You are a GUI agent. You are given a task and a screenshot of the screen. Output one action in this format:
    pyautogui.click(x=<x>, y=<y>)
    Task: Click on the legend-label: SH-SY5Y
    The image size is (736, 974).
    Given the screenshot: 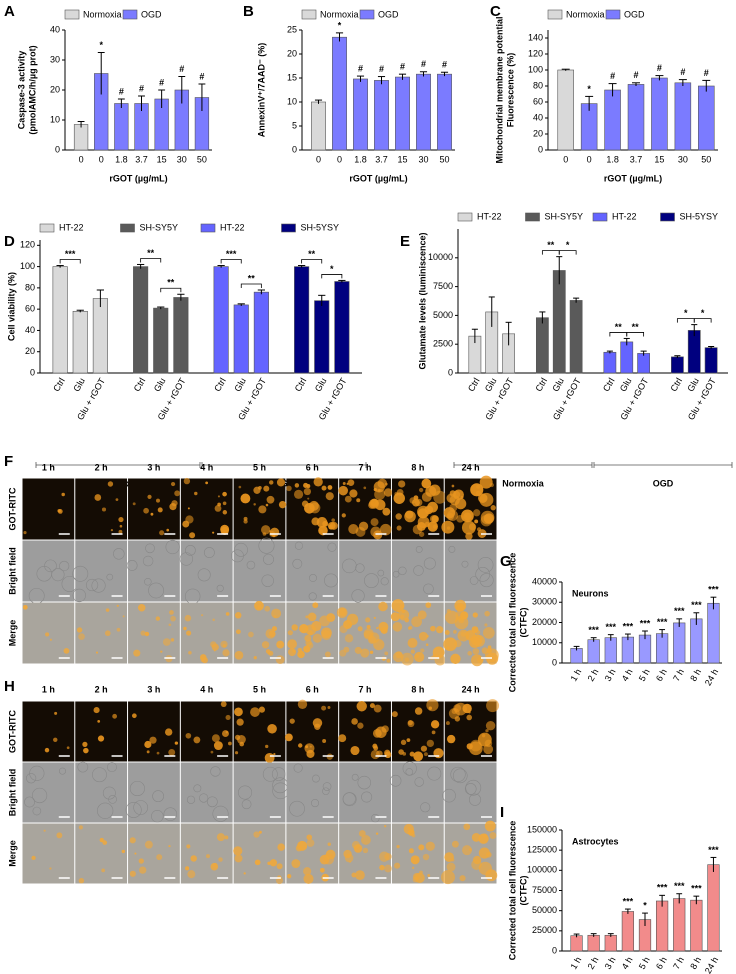 What is the action you would take?
    pyautogui.click(x=159, y=227)
    